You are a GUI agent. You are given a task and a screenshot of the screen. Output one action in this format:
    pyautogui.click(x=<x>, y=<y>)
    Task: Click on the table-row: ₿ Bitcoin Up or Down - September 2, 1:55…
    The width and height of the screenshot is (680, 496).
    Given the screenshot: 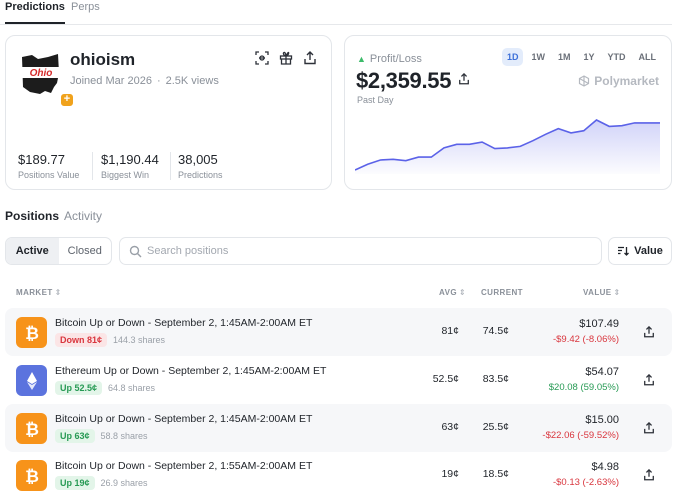 What is the action you would take?
    pyautogui.click(x=338, y=473)
    